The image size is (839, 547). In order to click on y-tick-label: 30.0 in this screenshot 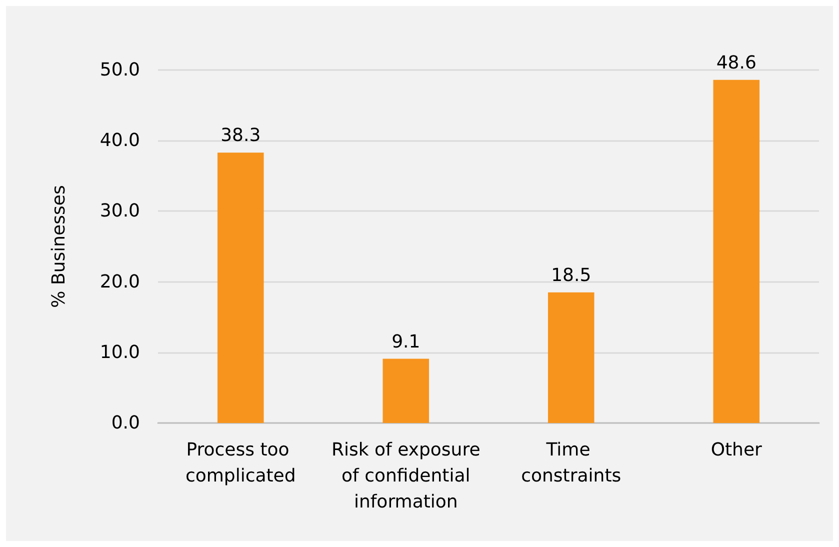, I will do `click(120, 211)`.